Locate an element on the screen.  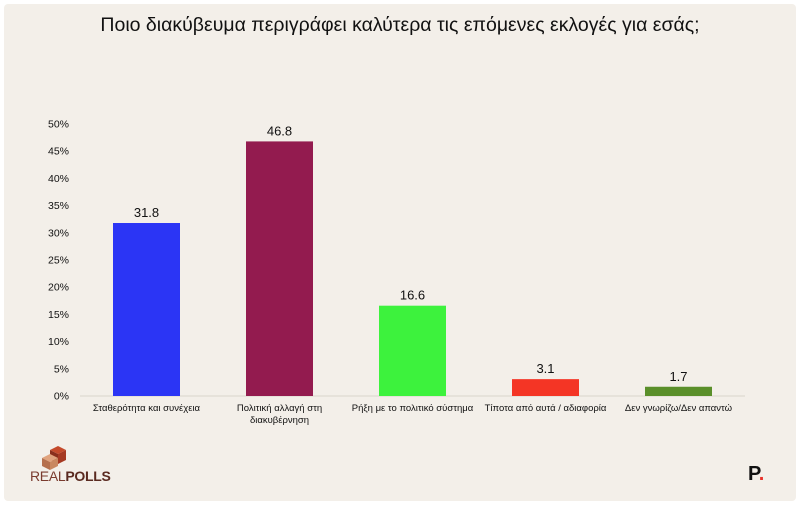
y-tick-label: 45% is located at coordinates (58, 152).